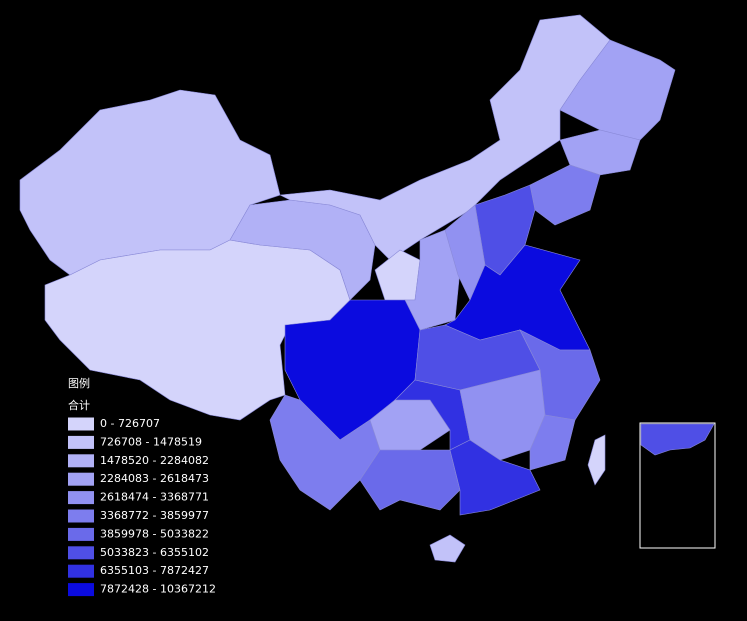 This screenshot has height=621, width=747. What do you see at coordinates (154, 533) in the screenshot?
I see `legend-label: 3859978 - 5033822` at bounding box center [154, 533].